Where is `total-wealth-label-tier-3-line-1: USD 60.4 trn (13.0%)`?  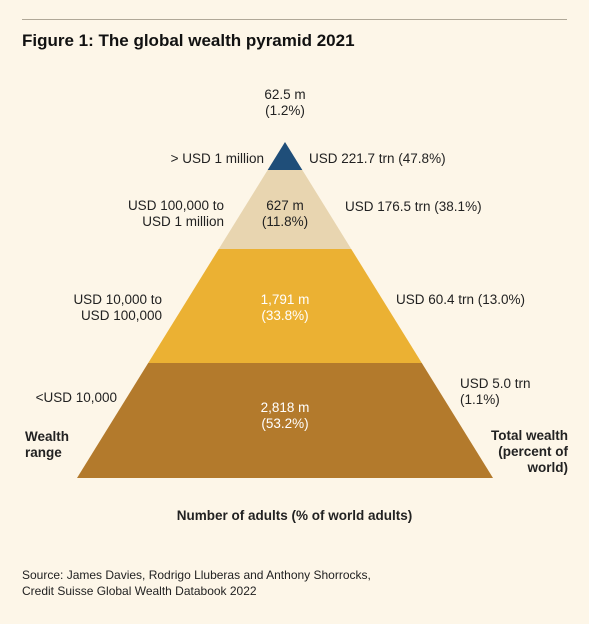
total-wealth-label-tier-3-line-1: USD 60.4 trn (13.0%) is located at coordinates (461, 299).